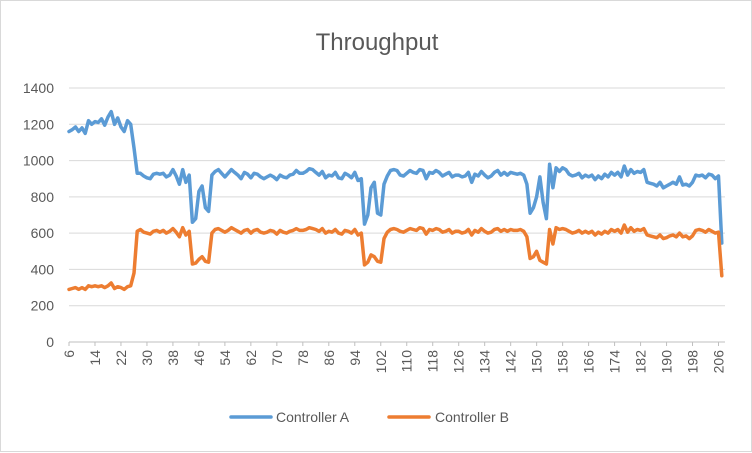 The height and width of the screenshot is (453, 752). Describe the element at coordinates (537, 362) in the screenshot. I see `x-tick-label: 150` at that location.